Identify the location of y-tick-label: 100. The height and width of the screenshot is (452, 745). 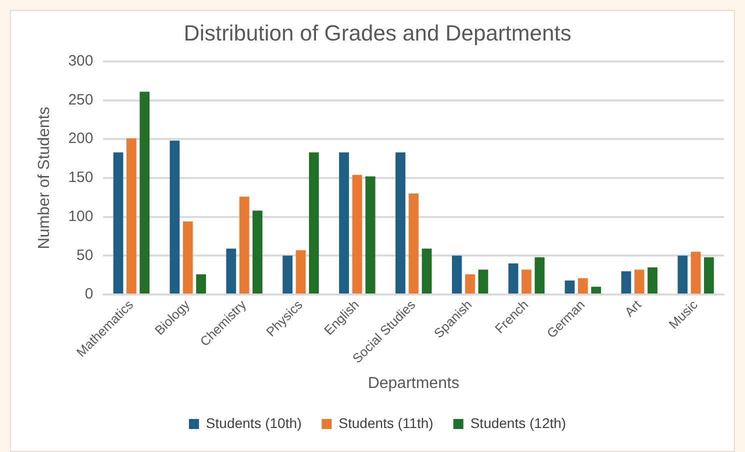
(81, 216).